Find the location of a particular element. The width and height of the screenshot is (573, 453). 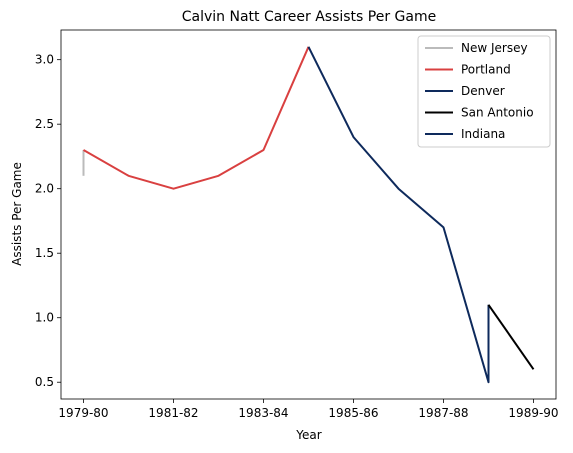

x-tick-label: 1981-82 is located at coordinates (173, 413).